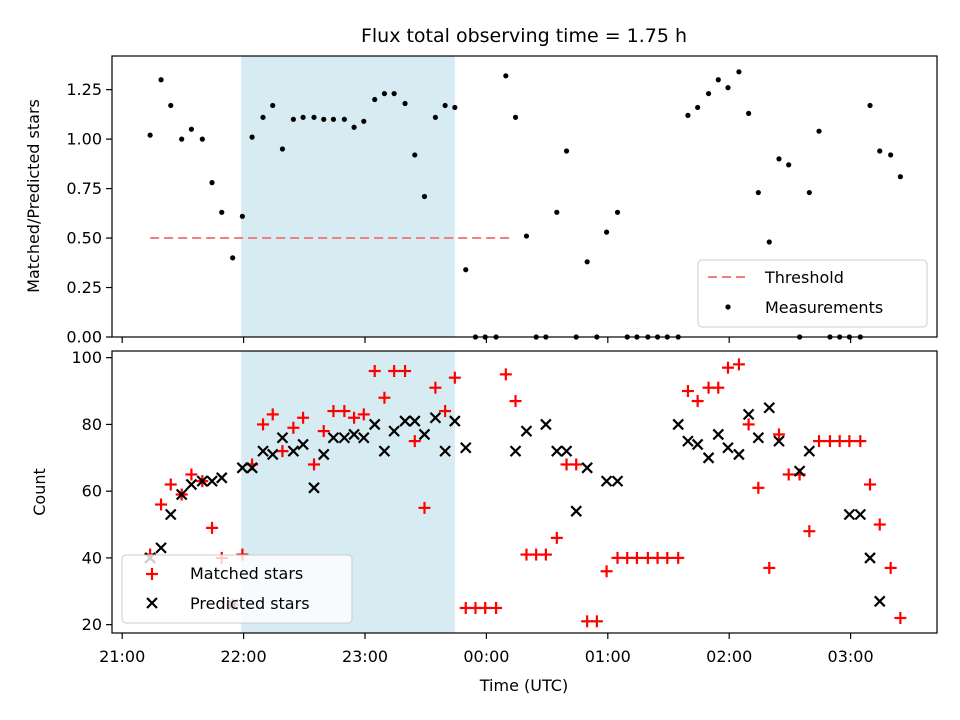  Describe the element at coordinates (486, 656) in the screenshot. I see `x-tick-label: 00:00` at that location.